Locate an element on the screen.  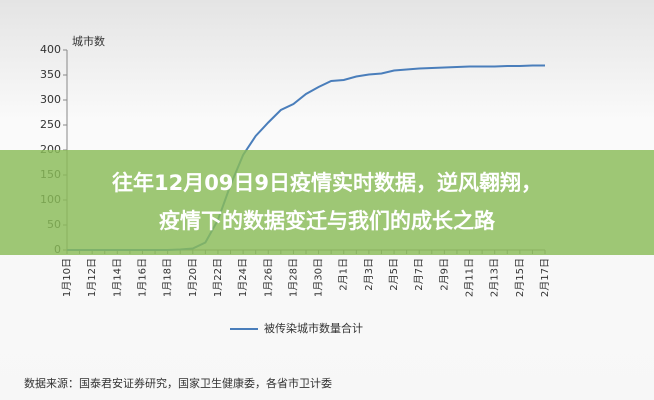
x-tick-label: 2月3日 is located at coordinates (369, 274).